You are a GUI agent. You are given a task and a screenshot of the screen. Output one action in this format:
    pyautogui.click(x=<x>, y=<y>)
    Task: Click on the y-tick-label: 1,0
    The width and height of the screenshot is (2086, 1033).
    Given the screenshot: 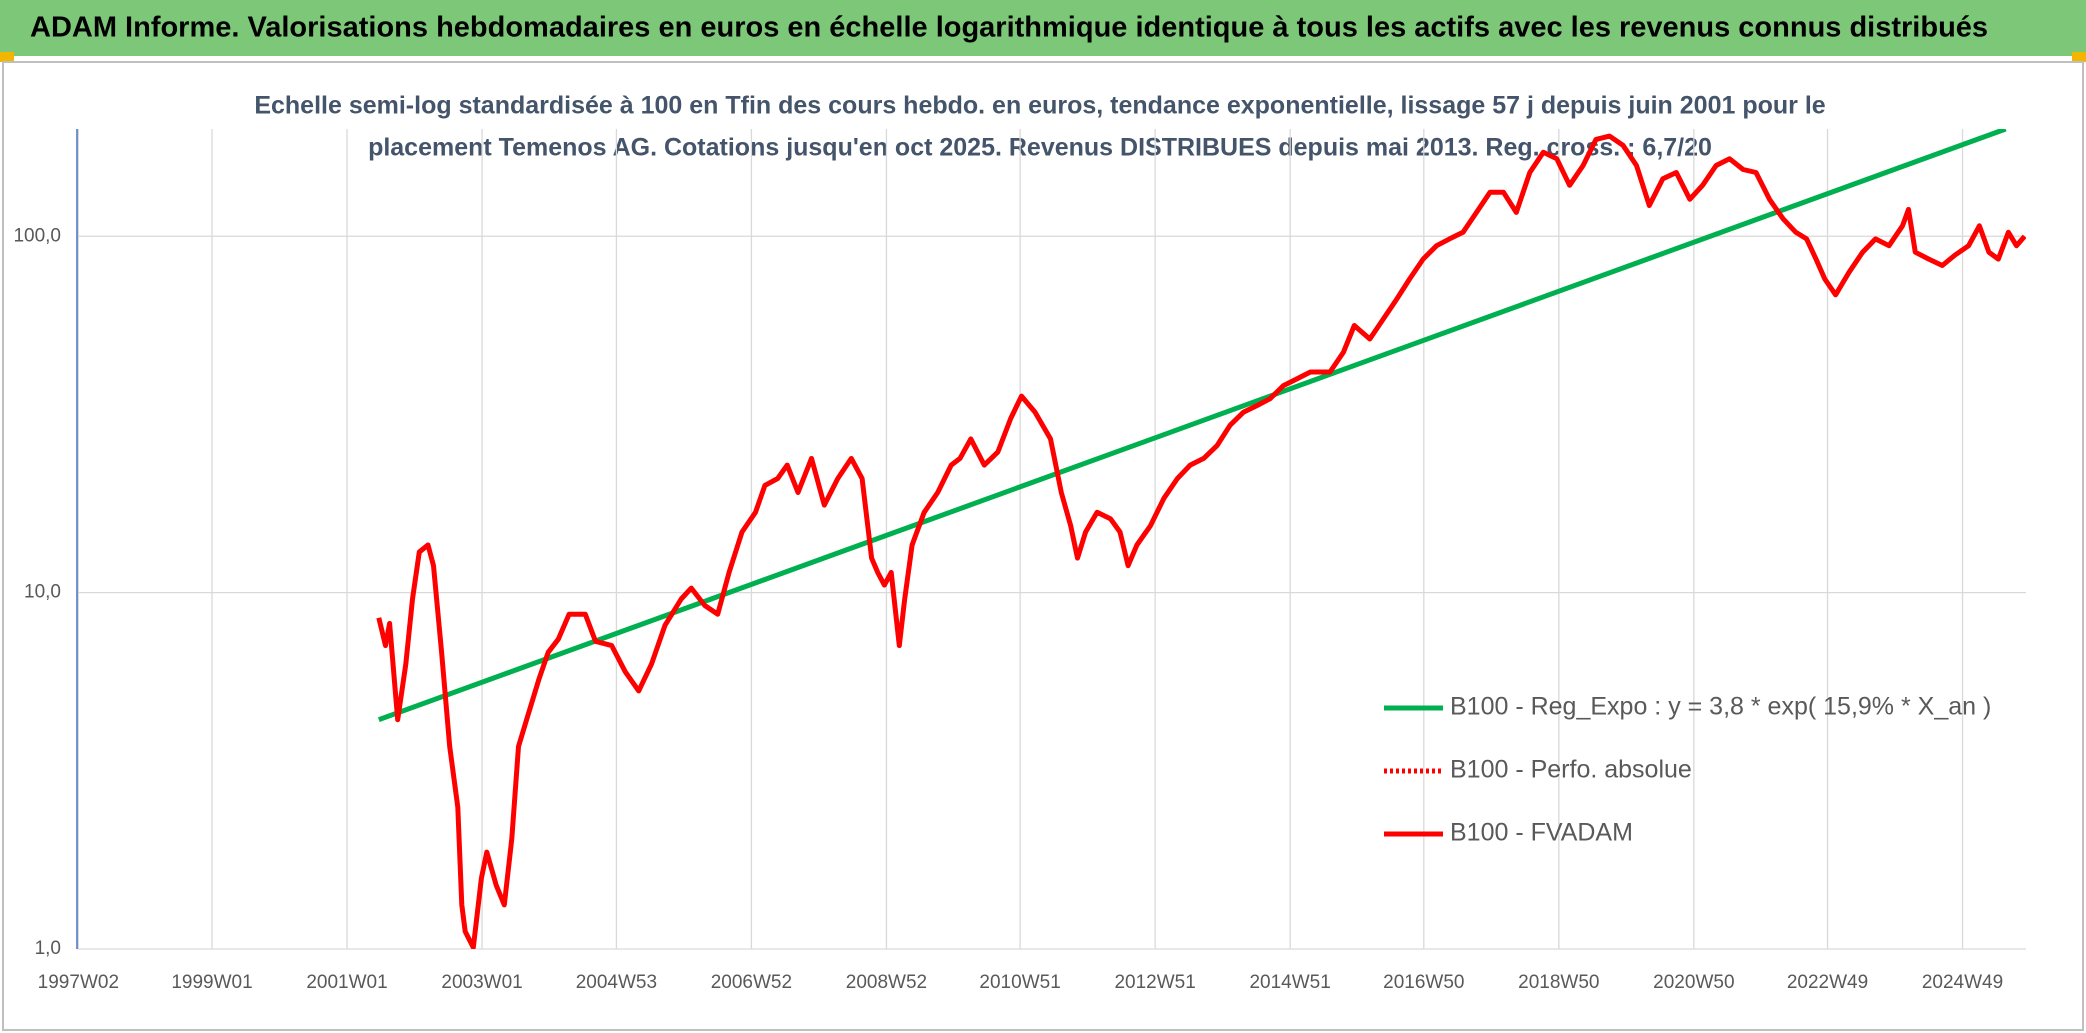 What is the action you would take?
    pyautogui.click(x=48, y=948)
    